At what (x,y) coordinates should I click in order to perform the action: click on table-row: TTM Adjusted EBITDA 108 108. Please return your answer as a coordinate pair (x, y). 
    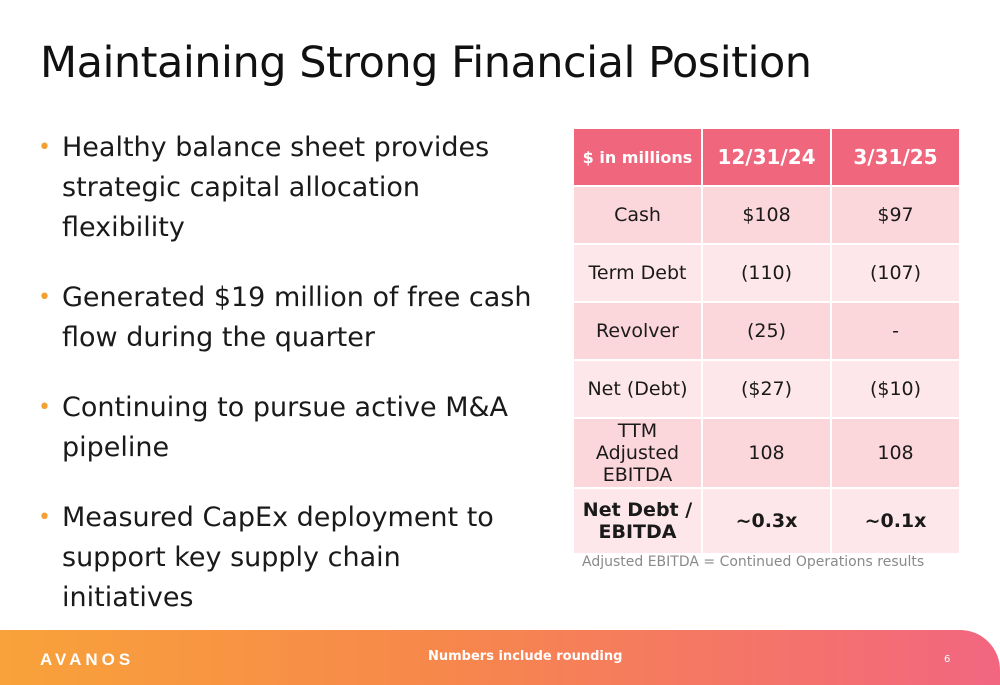
    Looking at the image, I should click on (766, 453).